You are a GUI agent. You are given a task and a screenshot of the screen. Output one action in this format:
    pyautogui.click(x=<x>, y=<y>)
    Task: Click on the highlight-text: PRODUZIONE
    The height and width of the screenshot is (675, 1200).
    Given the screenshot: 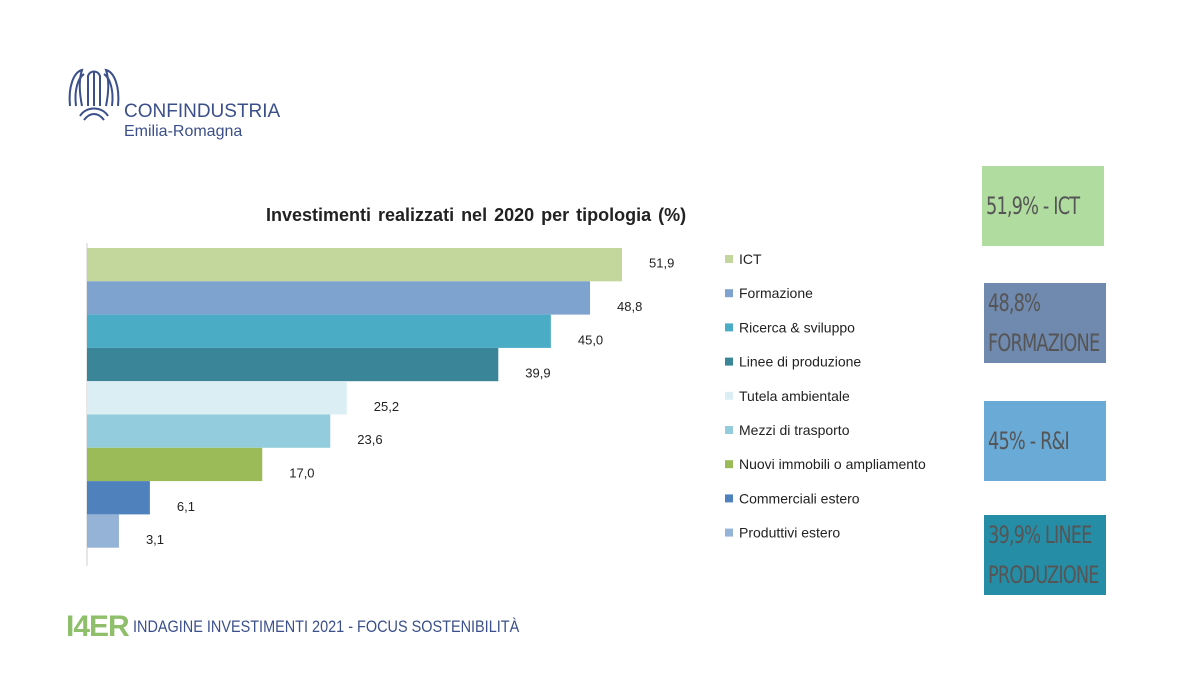 What is the action you would take?
    pyautogui.click(x=1043, y=575)
    